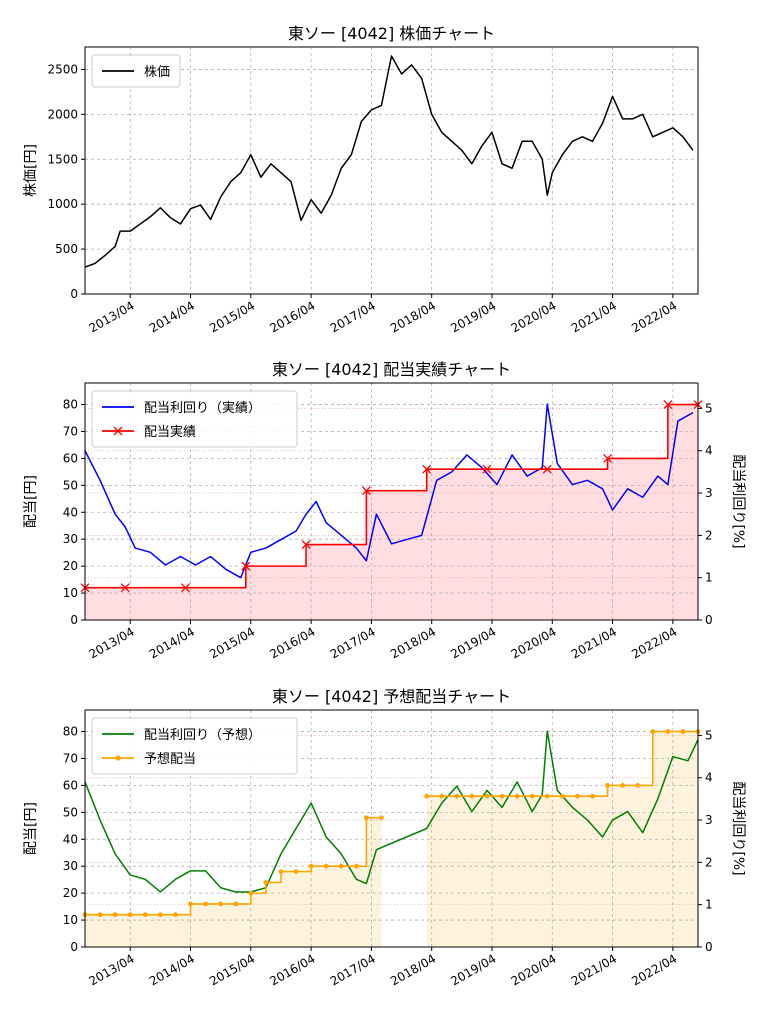 Image resolution: width=768 pixels, height=1028 pixels. What do you see at coordinates (70, 866) in the screenshot?
I see `y-tick-label: 30` at bounding box center [70, 866].